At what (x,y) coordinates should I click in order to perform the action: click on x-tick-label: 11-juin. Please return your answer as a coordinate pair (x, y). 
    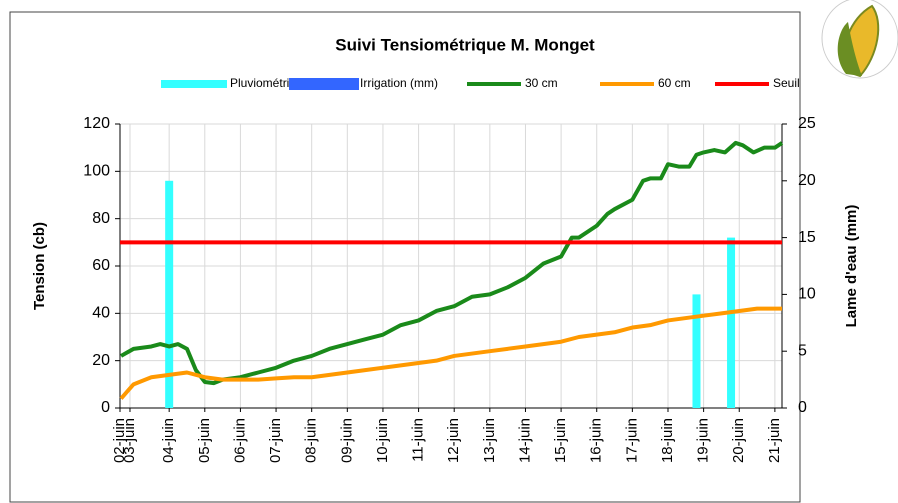
    Looking at the image, I should click on (418, 440).